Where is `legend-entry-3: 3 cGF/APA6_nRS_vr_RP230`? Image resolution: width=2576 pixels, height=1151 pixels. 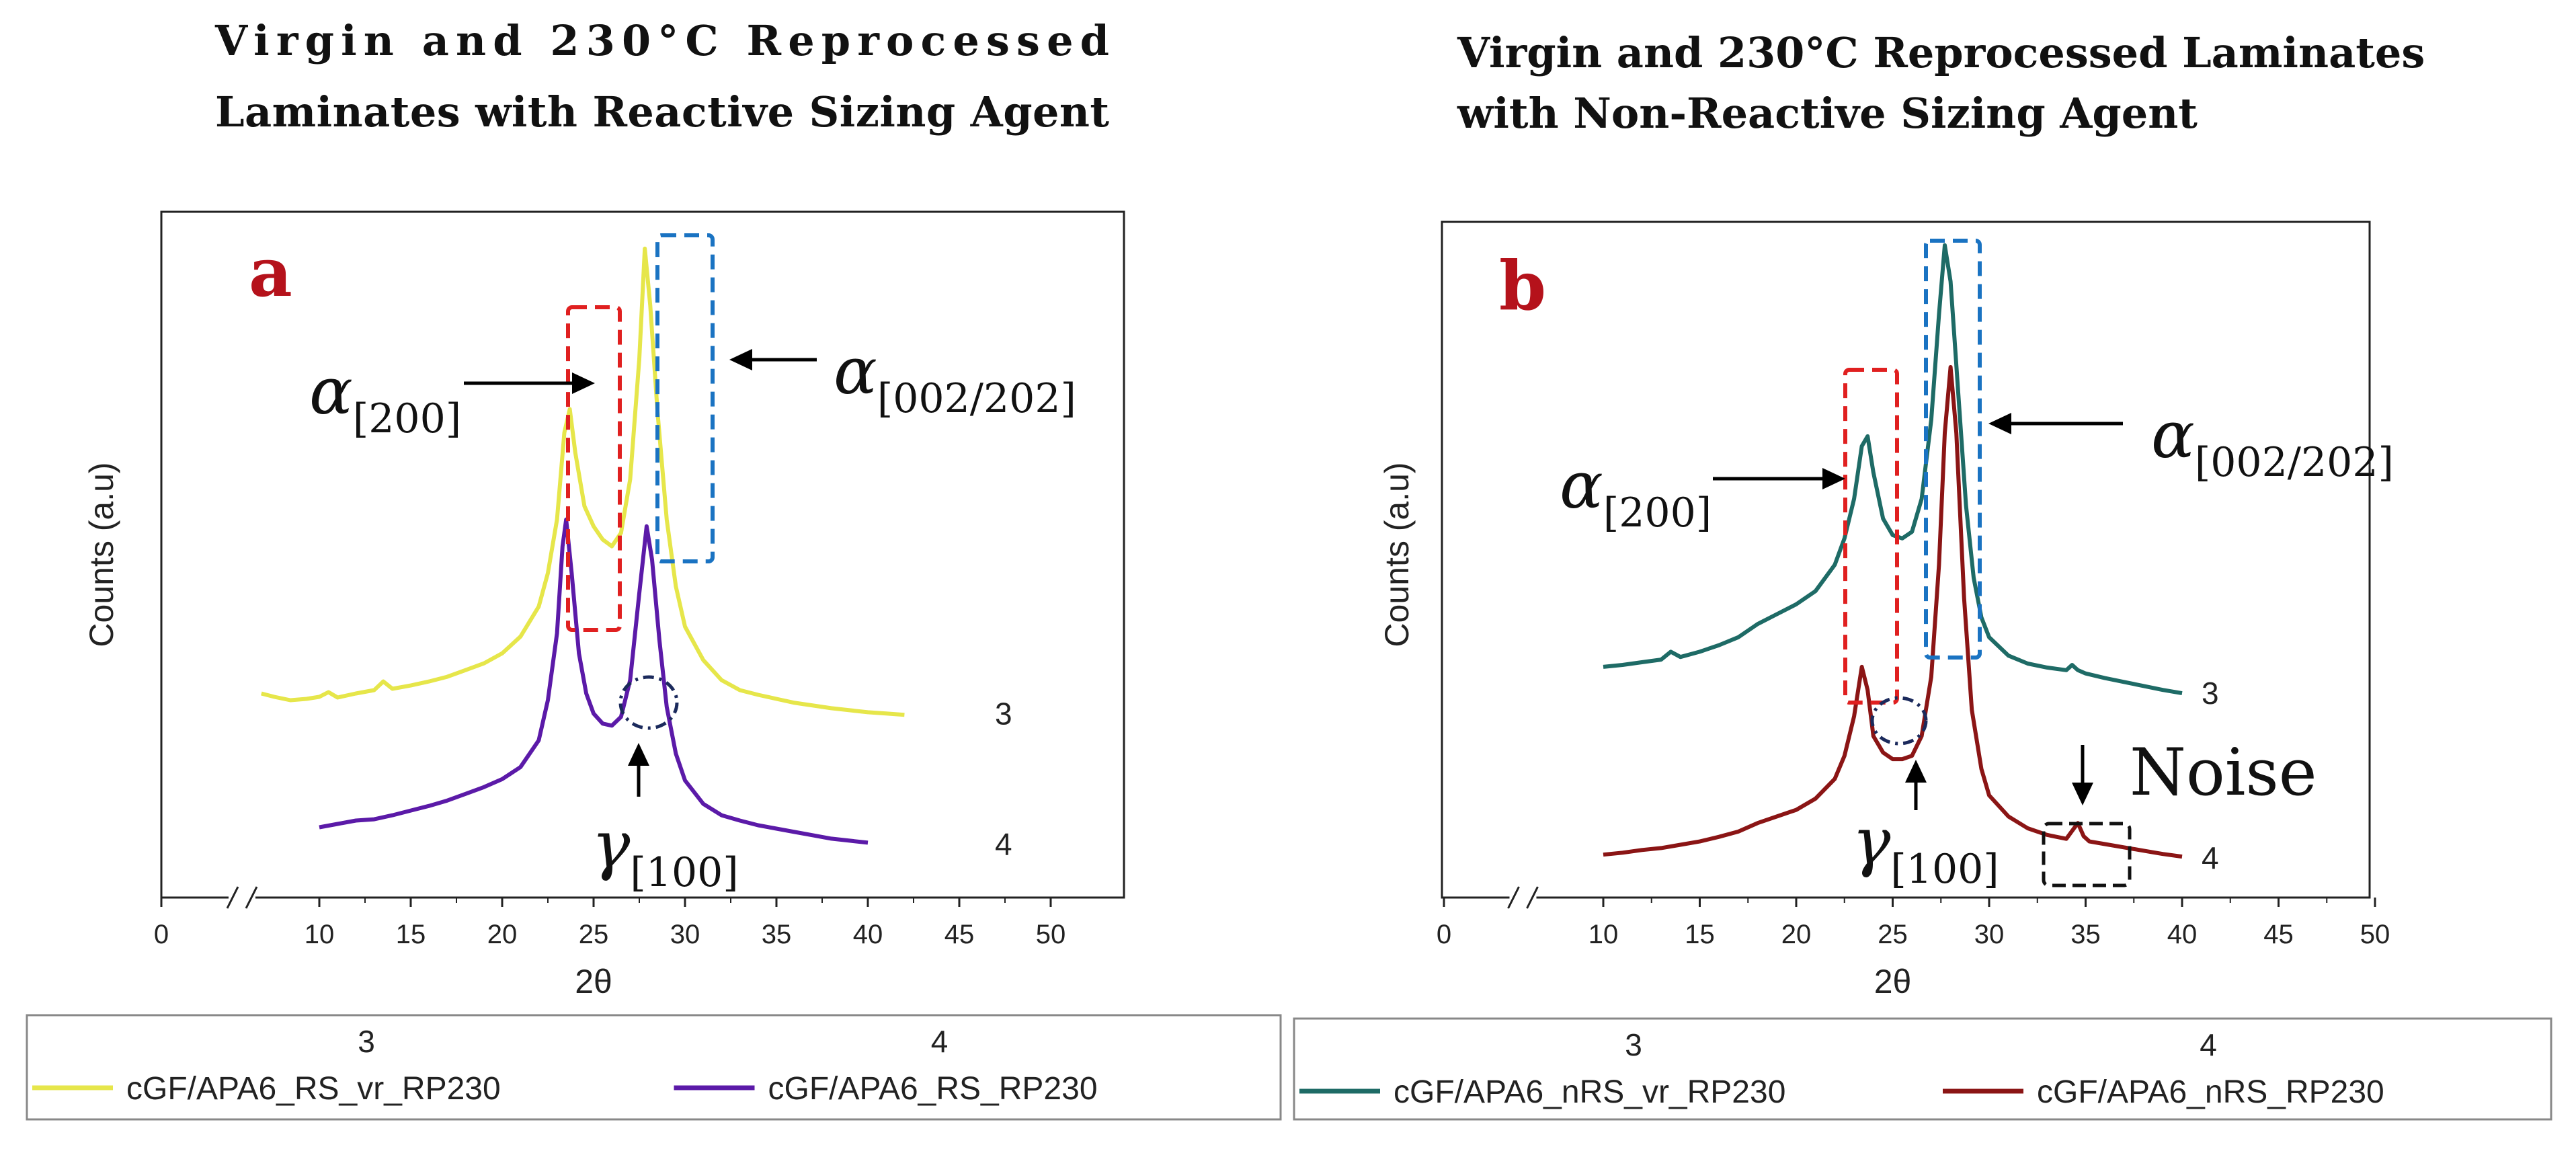
legend-entry-3: 3 cGF/APA6_nRS_vr_RP230 is located at coordinates (1542, 1068).